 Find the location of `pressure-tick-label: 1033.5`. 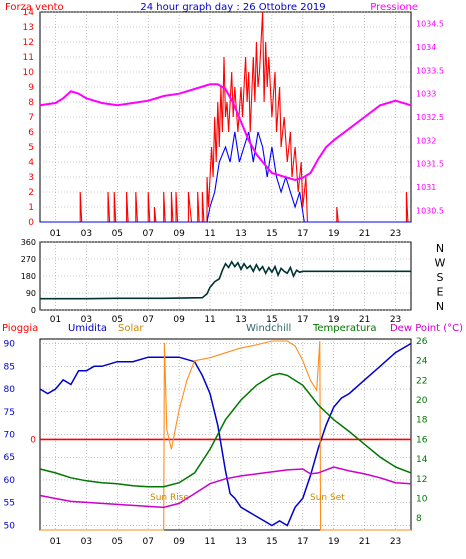

pressure-tick-label: 1033.5 is located at coordinates (430, 70).